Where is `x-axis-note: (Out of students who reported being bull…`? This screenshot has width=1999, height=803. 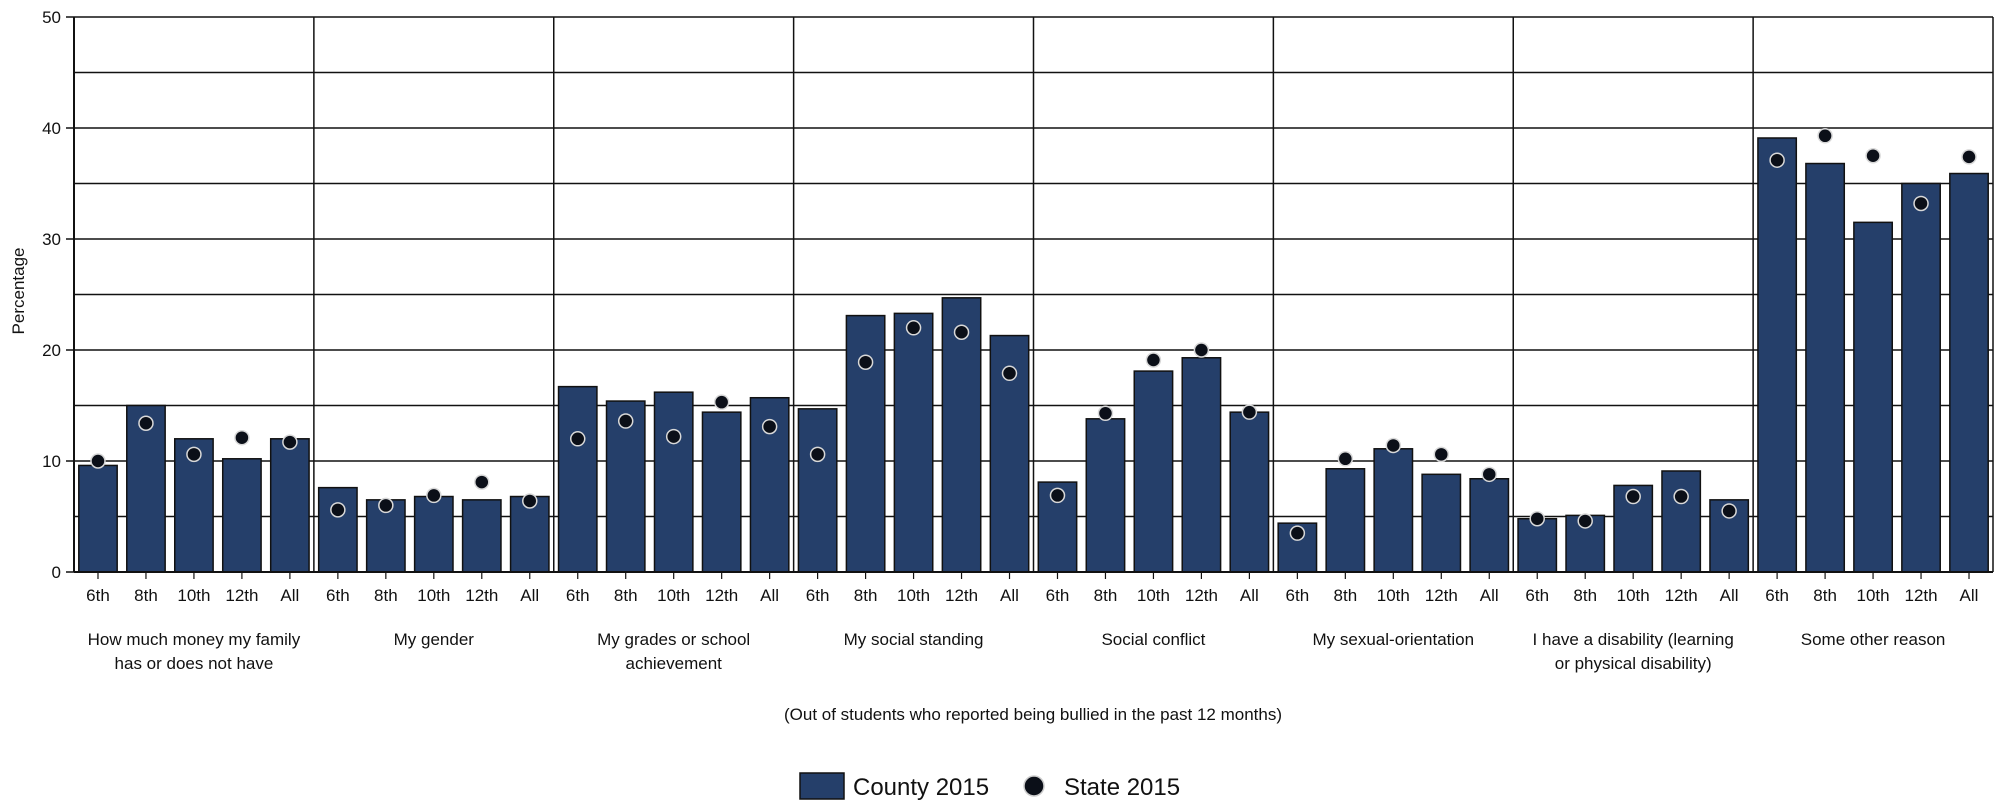
x-axis-note: (Out of students who reported being bull… is located at coordinates (1033, 714).